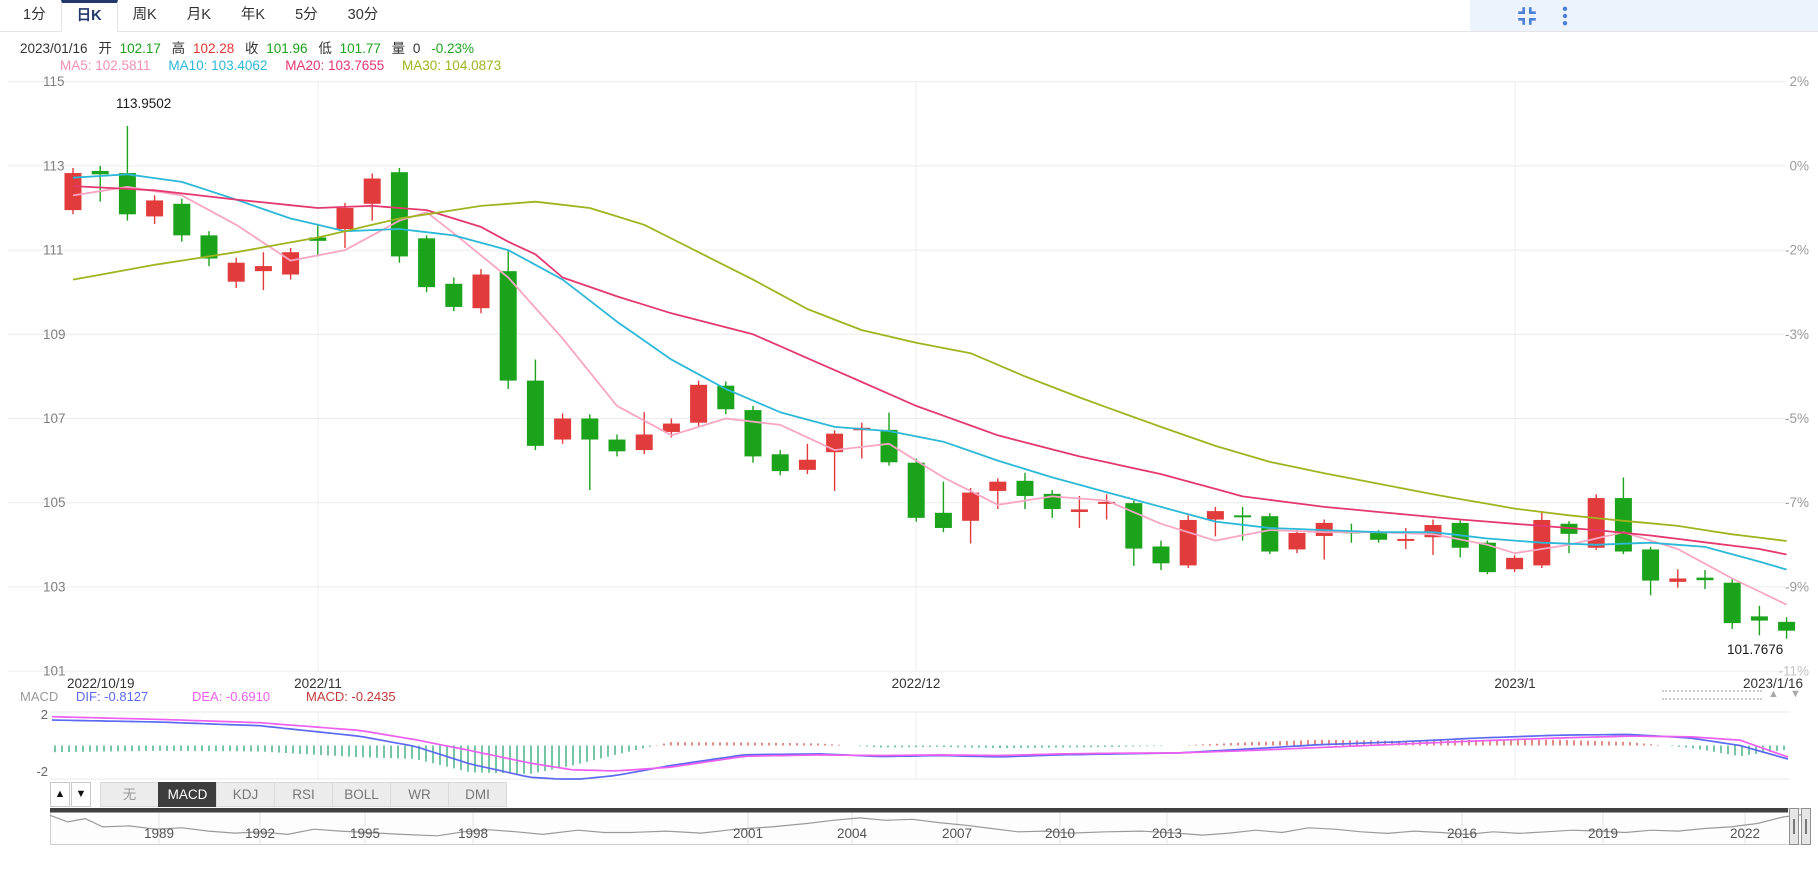  Describe the element at coordinates (477, 794) in the screenshot. I see `indicator-tab-dmi: DMI` at that location.